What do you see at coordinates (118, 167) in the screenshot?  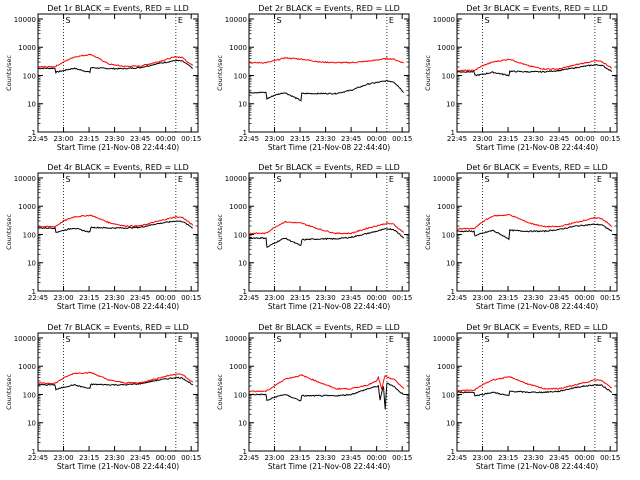 I see `panel-title: Det 4r BLACK = Events, RED = LLD` at bounding box center [118, 167].